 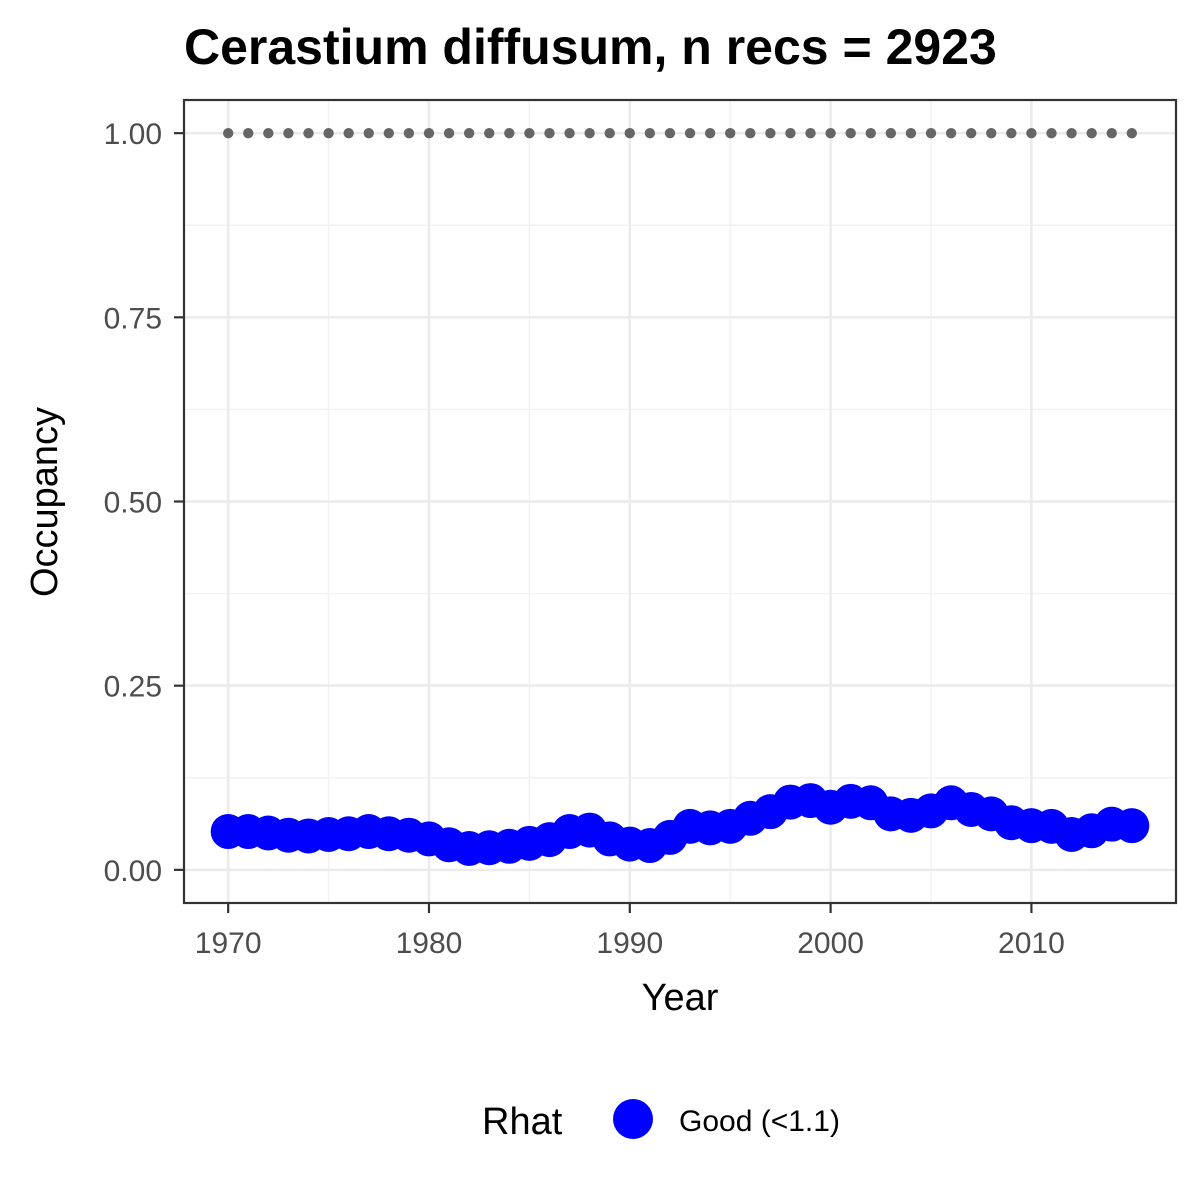 I want to click on y-tick-label: 1.00, so click(x=133, y=134).